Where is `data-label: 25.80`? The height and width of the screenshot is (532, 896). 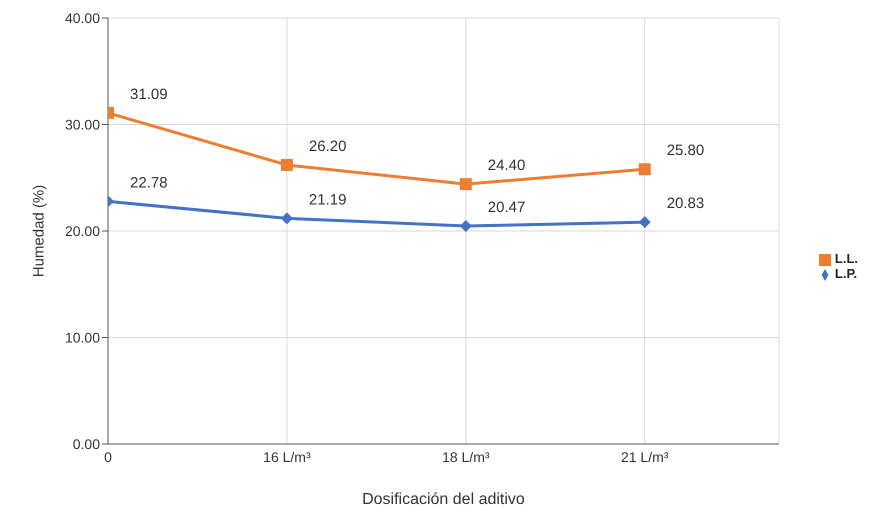
data-label: 25.80 is located at coordinates (685, 151).